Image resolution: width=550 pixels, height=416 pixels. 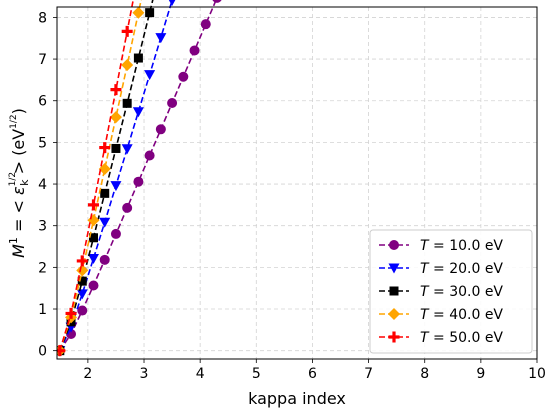 I want to click on x-tick-label: 6, so click(x=312, y=374).